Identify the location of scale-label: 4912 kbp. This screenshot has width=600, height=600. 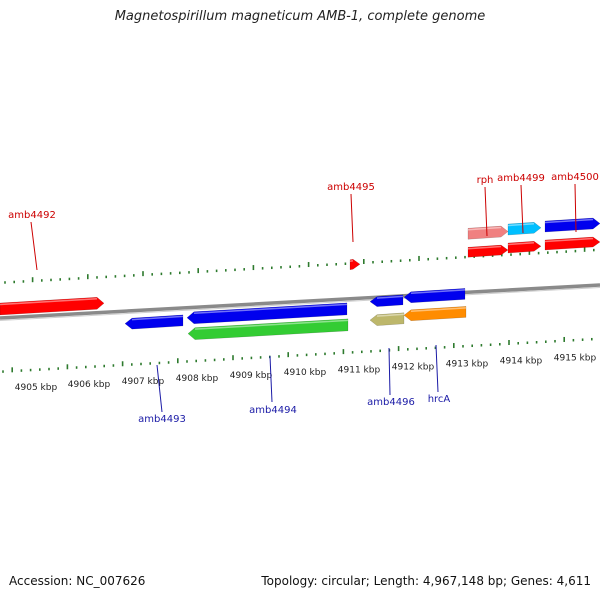
(413, 367).